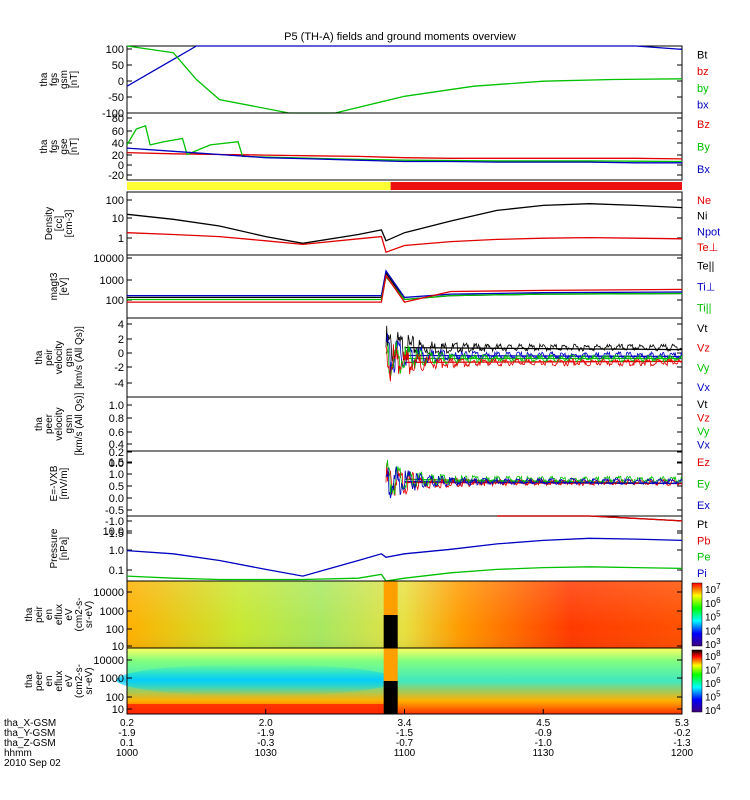 This screenshot has height=800, width=750. Describe the element at coordinates (713, 670) in the screenshot. I see `colorbar-tick-label: 10⁷` at that location.